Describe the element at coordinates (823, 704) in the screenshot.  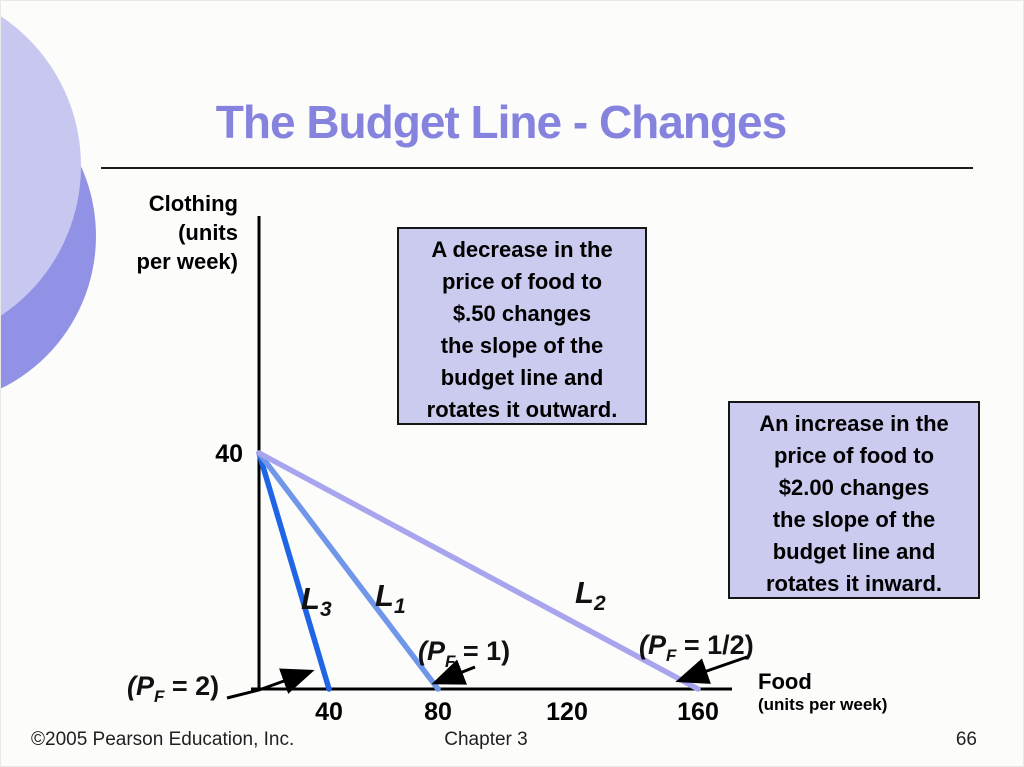
I see `x-axis-label-line: (units per week)` at that location.